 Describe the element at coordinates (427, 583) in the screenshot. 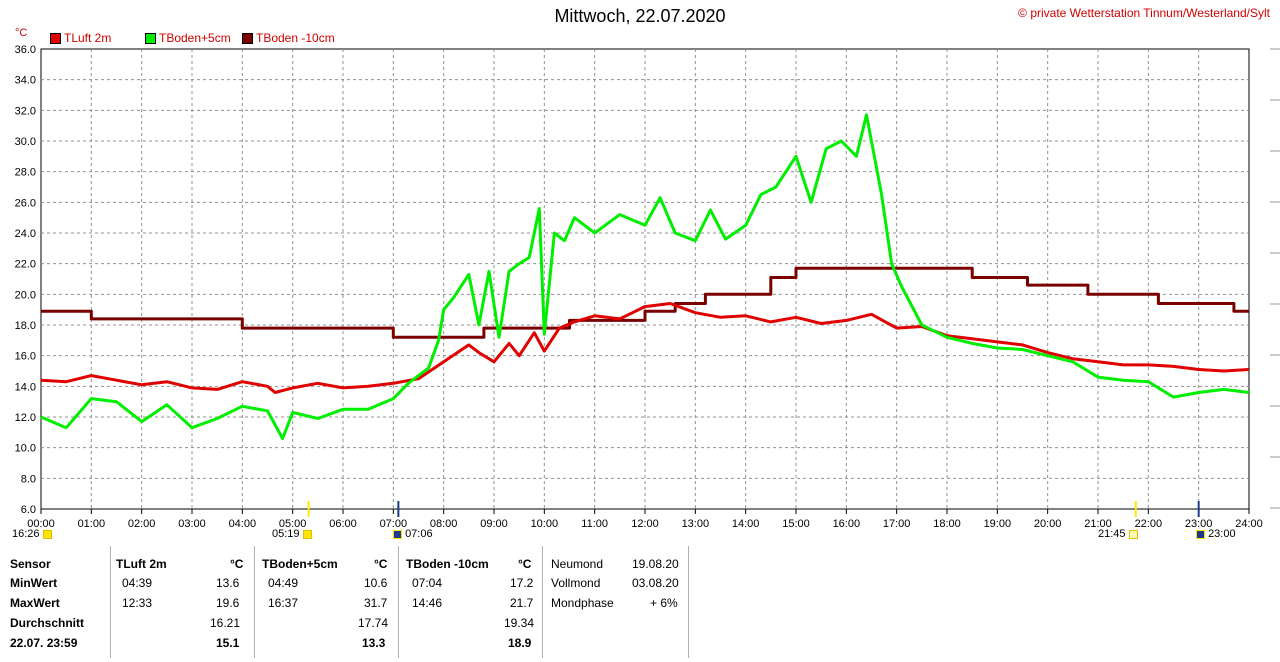

I see `stats-tboden10-min-time: 07:04` at that location.